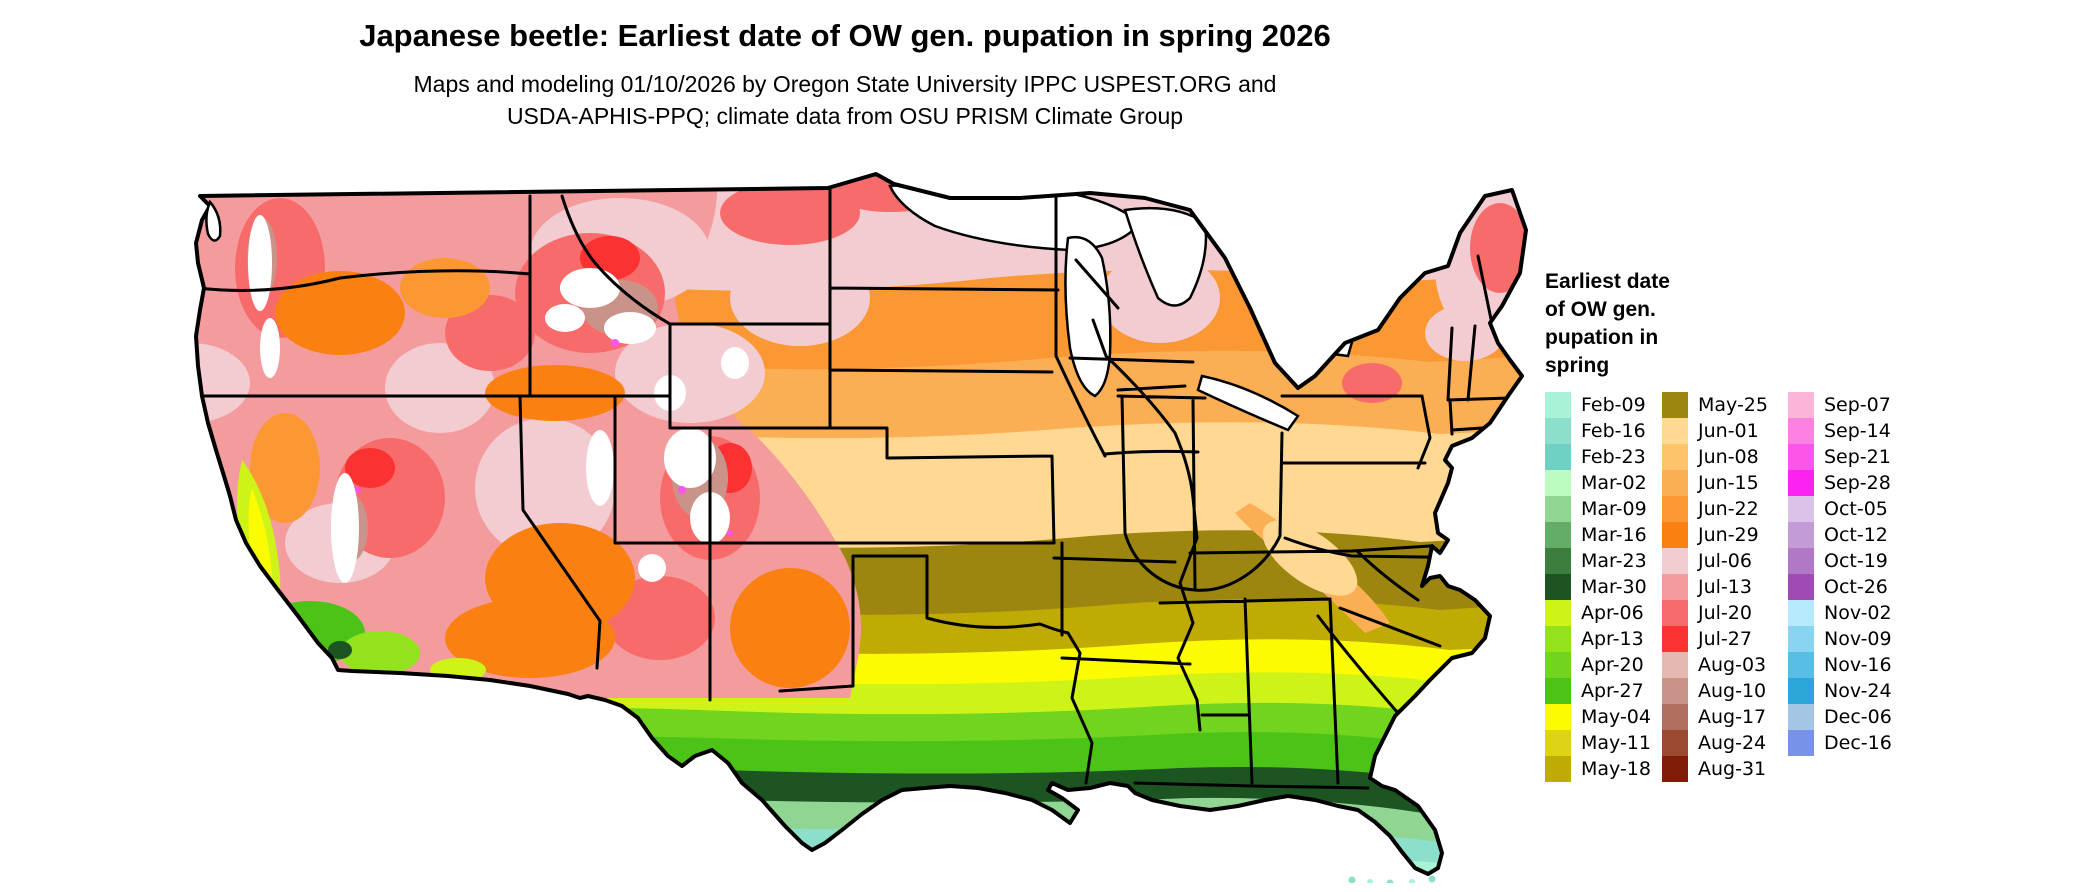  I want to click on legend-item: Oct-26, so click(1840, 587).